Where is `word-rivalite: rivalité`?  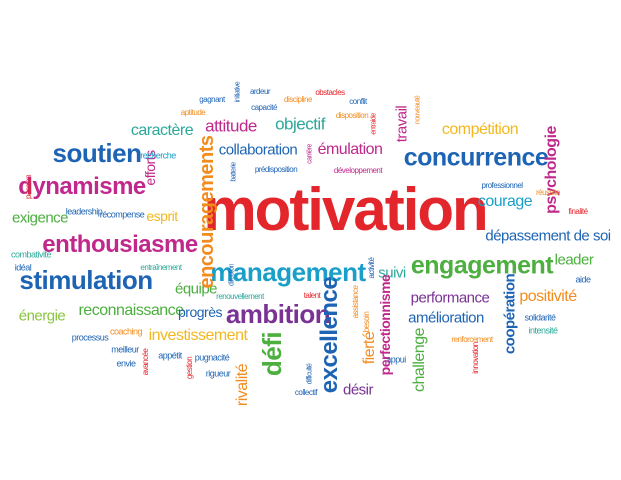 word-rivalite: rivalité is located at coordinates (242, 385).